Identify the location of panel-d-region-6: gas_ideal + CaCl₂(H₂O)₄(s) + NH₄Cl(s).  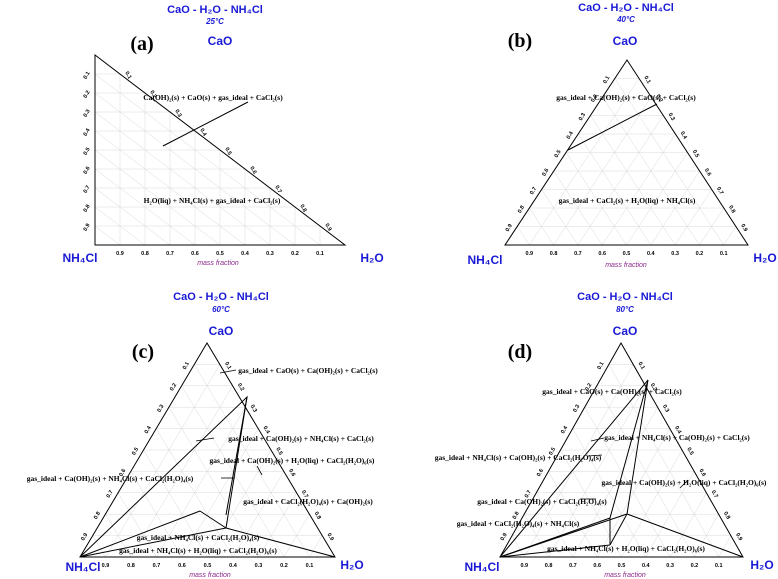
(518, 523).